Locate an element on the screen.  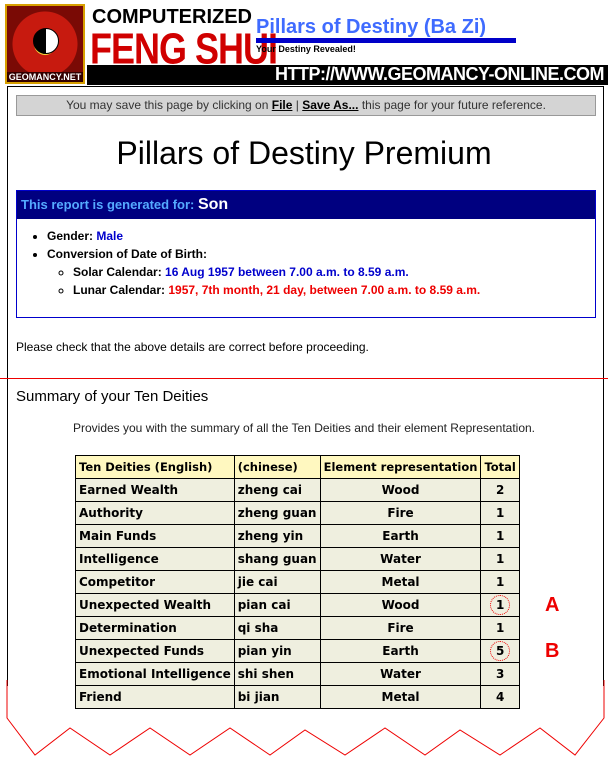
torn-edge is located at coordinates (305, 718).